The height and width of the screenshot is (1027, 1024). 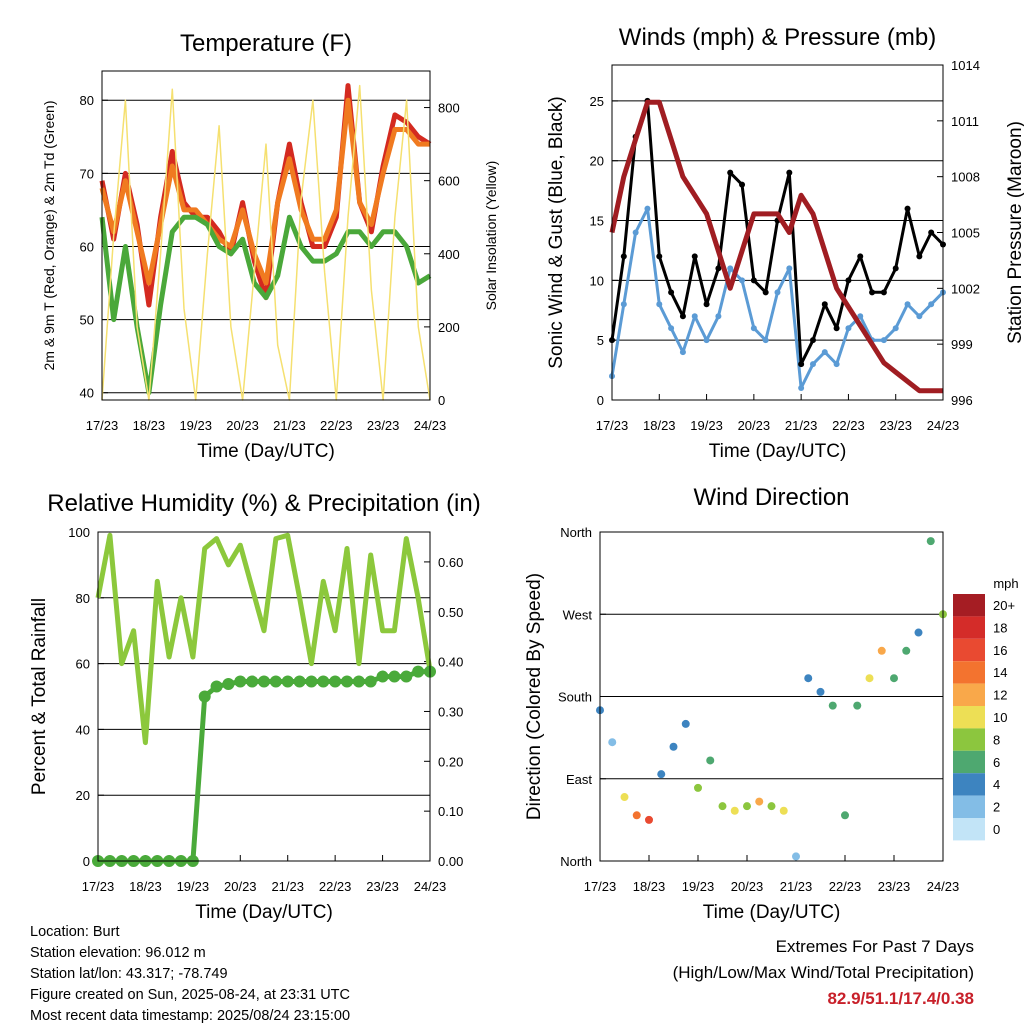 I want to click on x-tick-label: 18/23, so click(x=149, y=425).